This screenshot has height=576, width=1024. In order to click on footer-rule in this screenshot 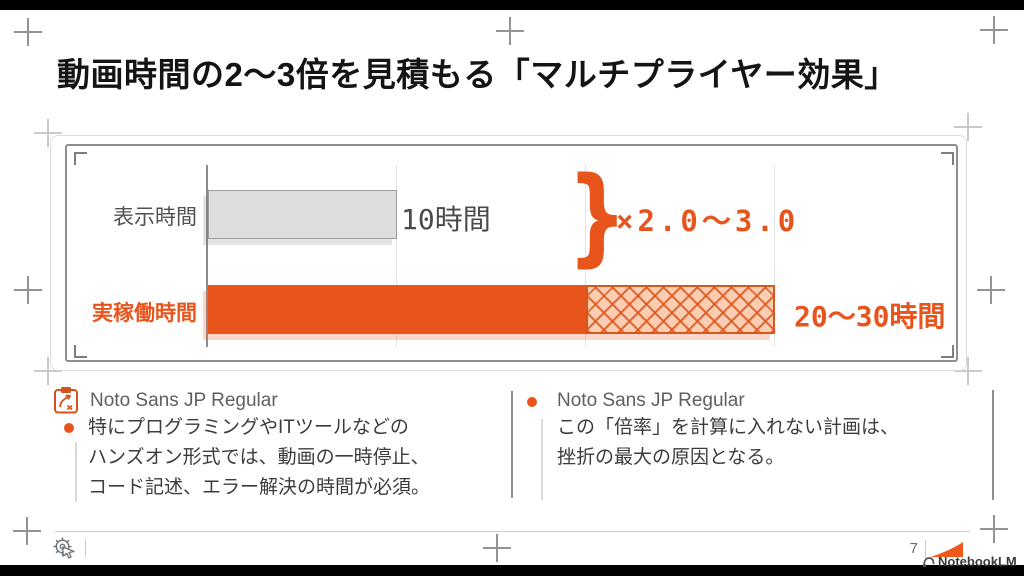, I will do `click(512, 531)`.